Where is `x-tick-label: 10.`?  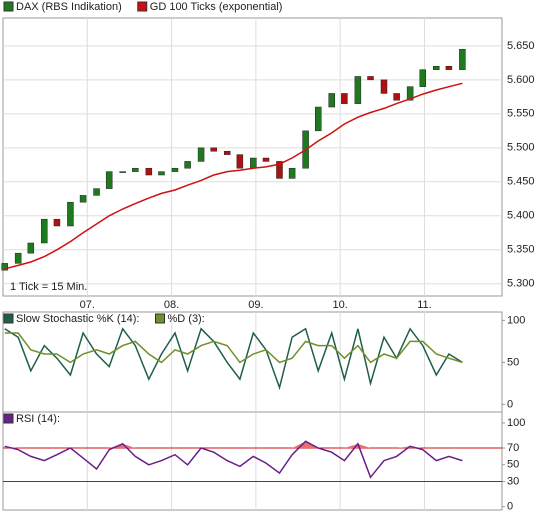
x-tick-label: 10. is located at coordinates (340, 305).